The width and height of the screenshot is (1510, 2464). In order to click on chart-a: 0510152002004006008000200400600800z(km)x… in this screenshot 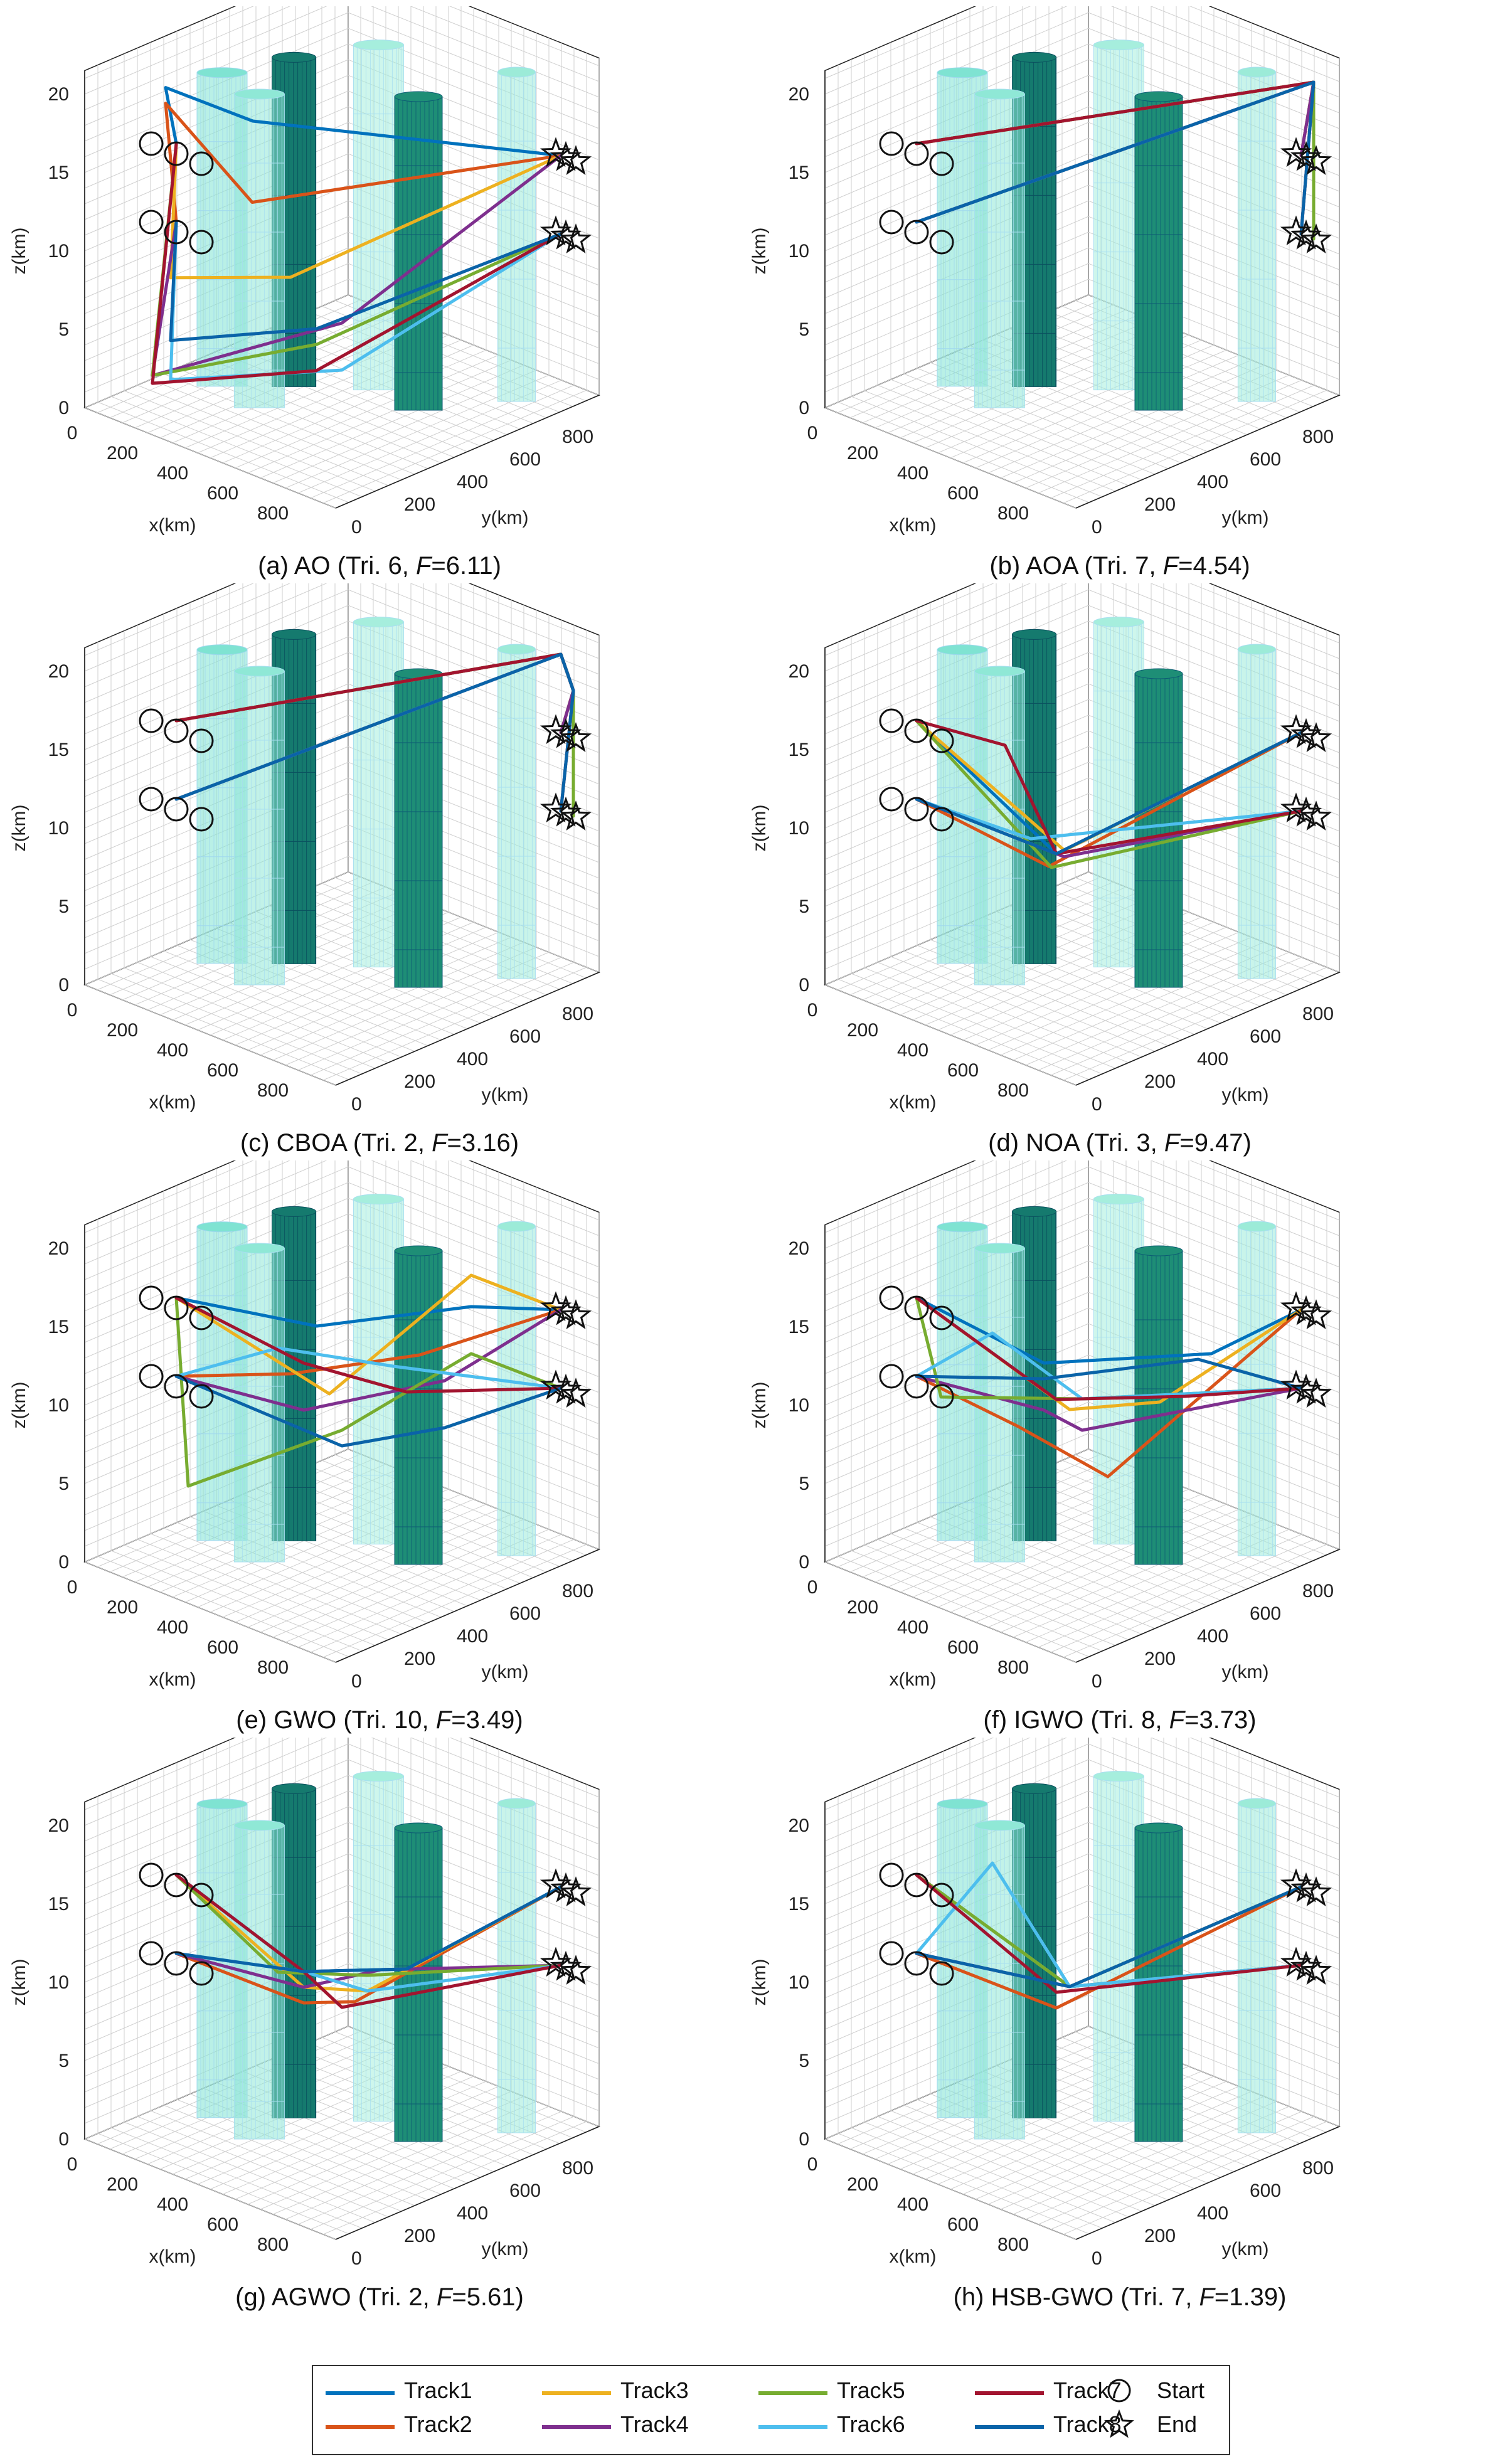, I will do `click(304, 272)`.